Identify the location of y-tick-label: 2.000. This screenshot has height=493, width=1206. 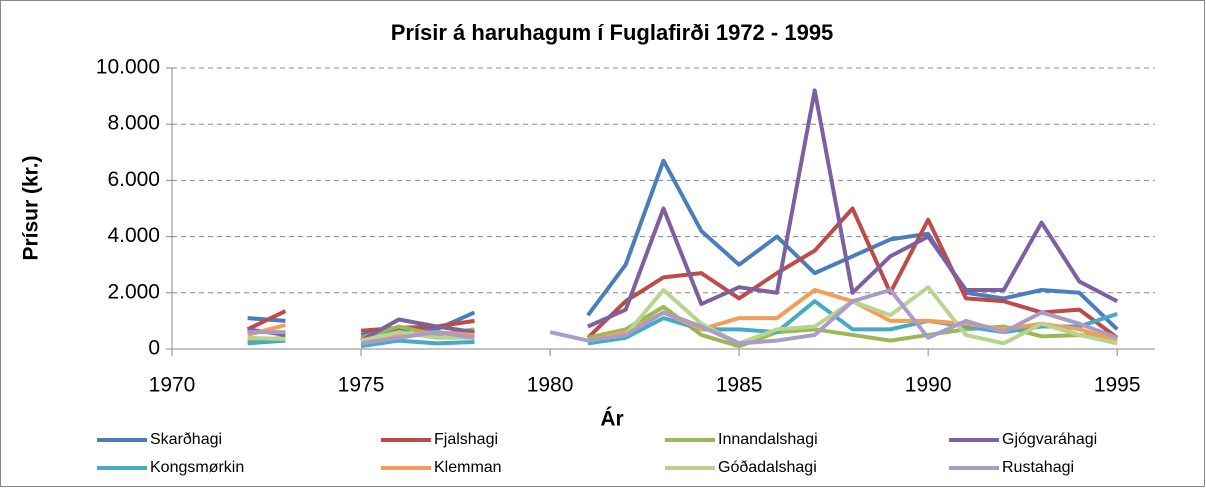
(133, 291).